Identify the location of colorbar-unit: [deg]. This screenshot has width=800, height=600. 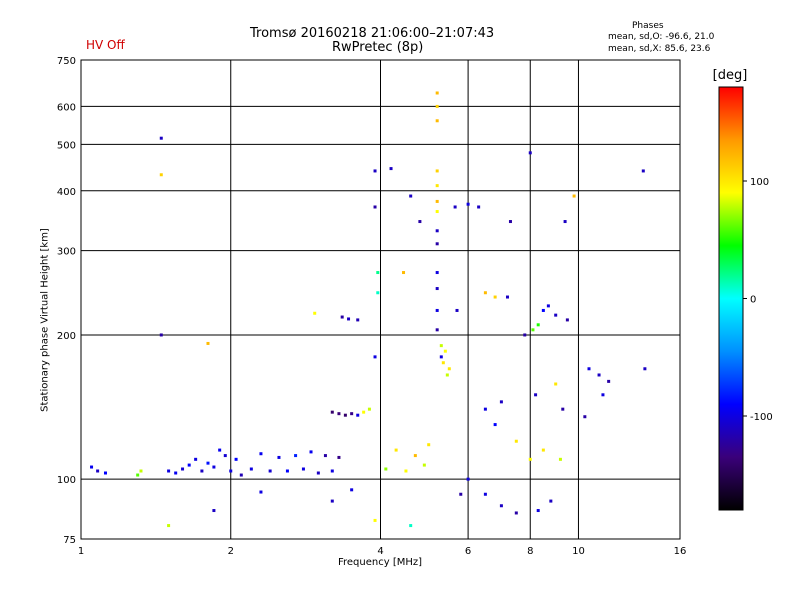
(730, 75).